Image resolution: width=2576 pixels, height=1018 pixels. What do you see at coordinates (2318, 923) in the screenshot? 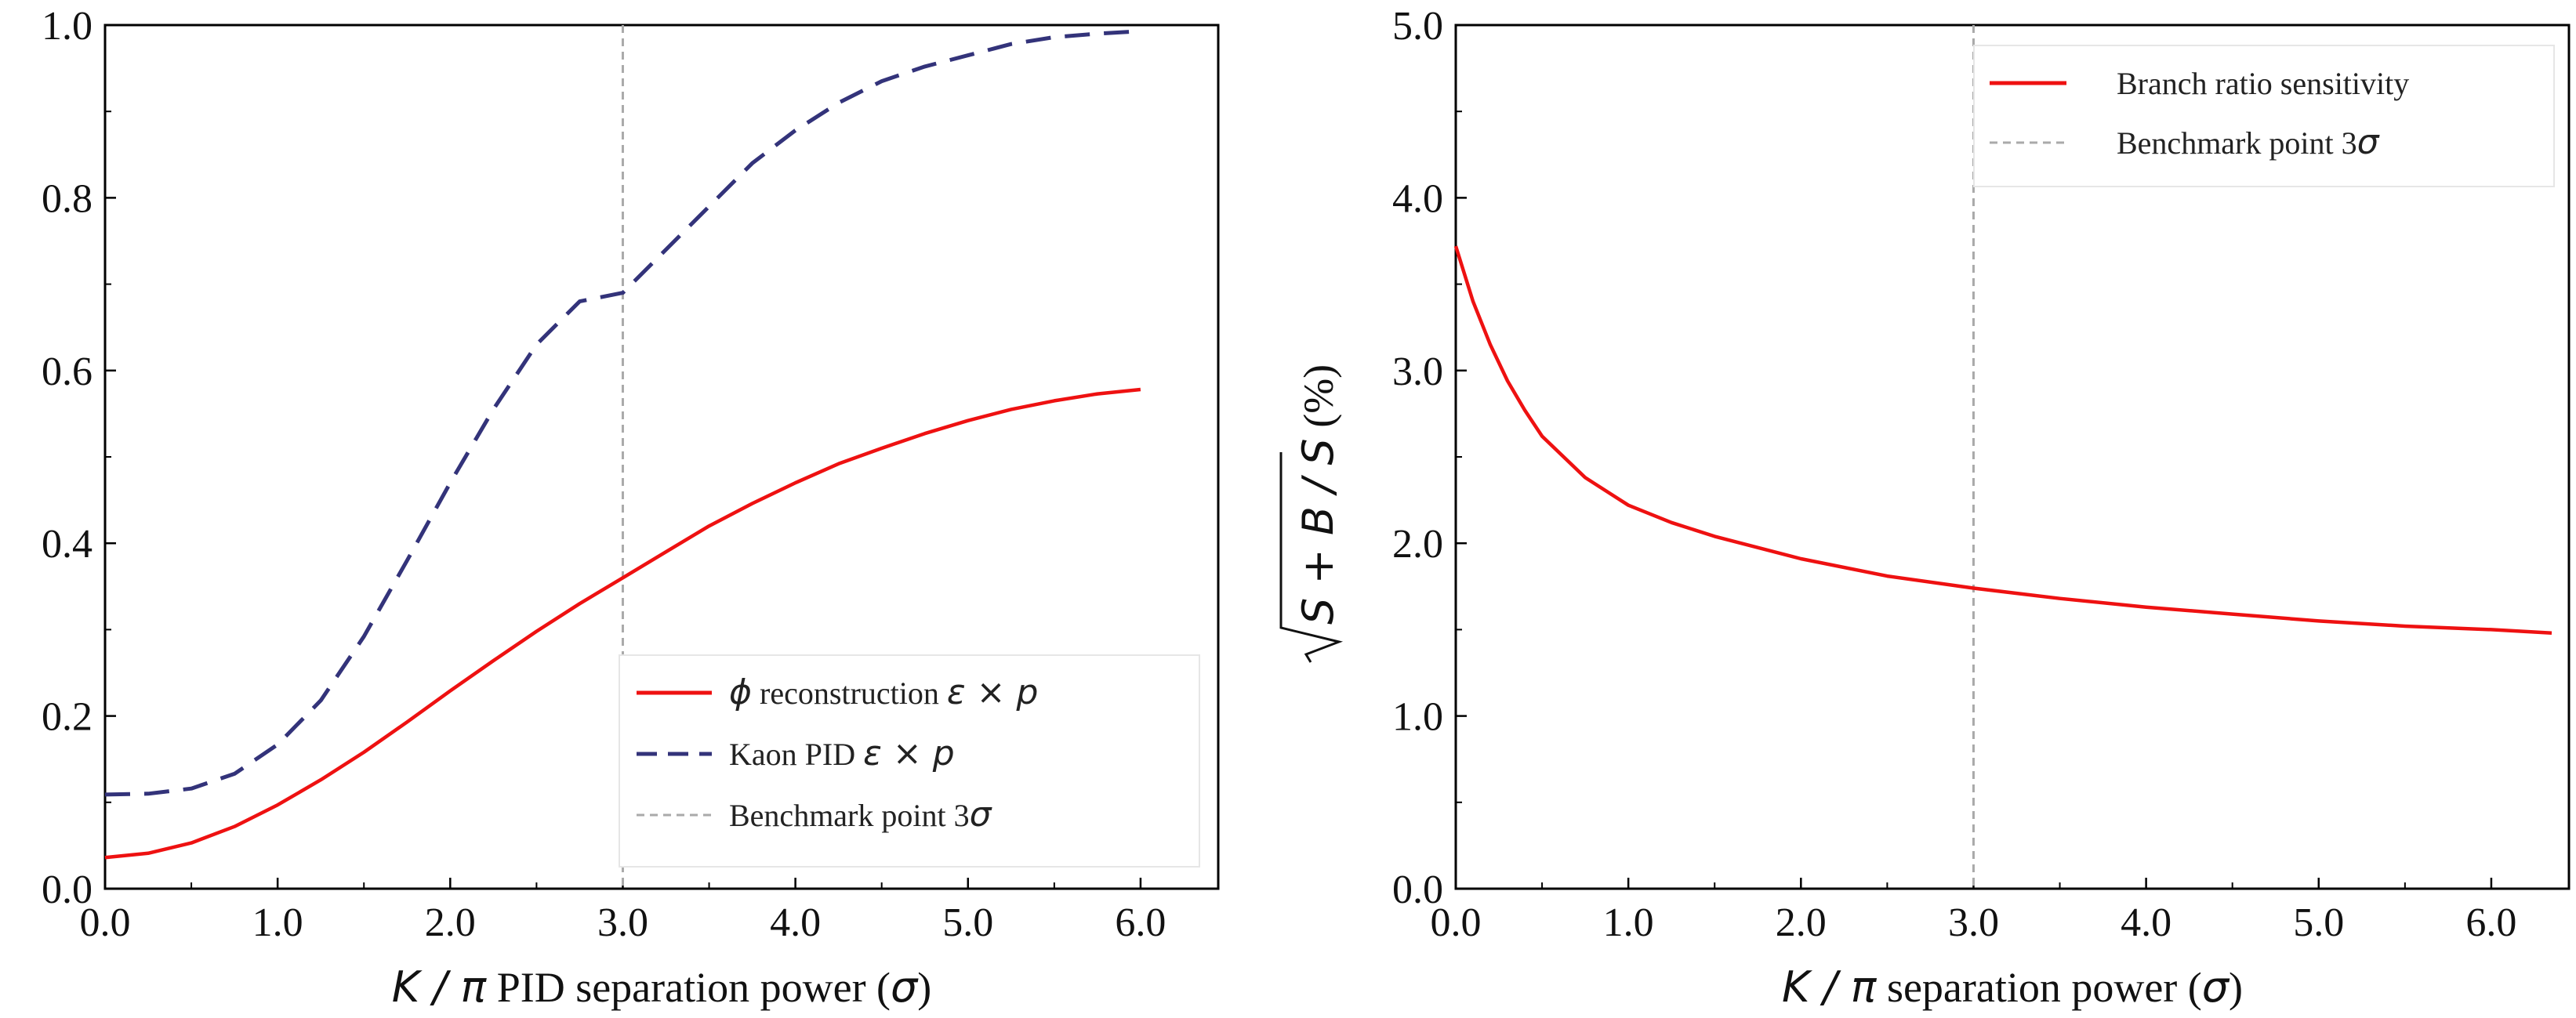
I see `right-x-tick-label: 5.0` at bounding box center [2318, 923].